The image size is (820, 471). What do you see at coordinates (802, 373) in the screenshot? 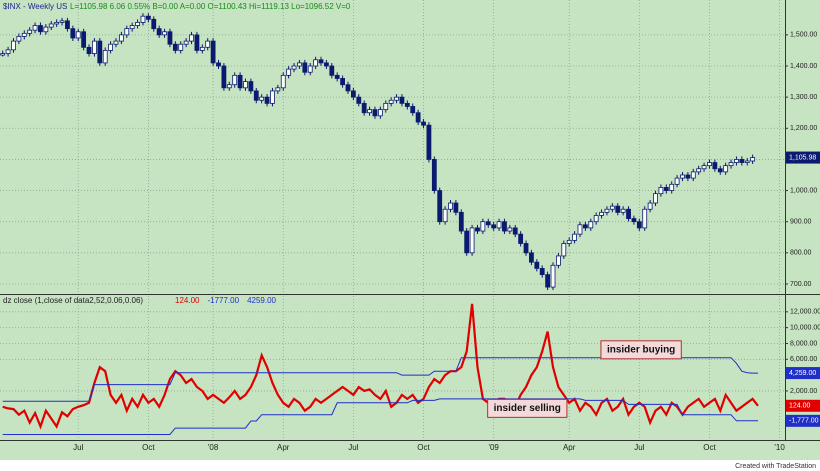
I see `last-value-label: 4,259.00` at bounding box center [802, 373].